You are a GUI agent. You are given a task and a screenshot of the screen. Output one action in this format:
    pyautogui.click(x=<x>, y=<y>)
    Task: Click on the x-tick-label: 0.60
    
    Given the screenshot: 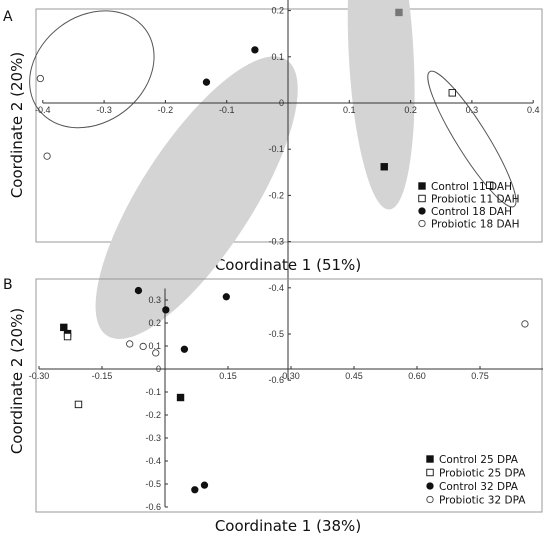 What is the action you would take?
    pyautogui.click(x=417, y=376)
    